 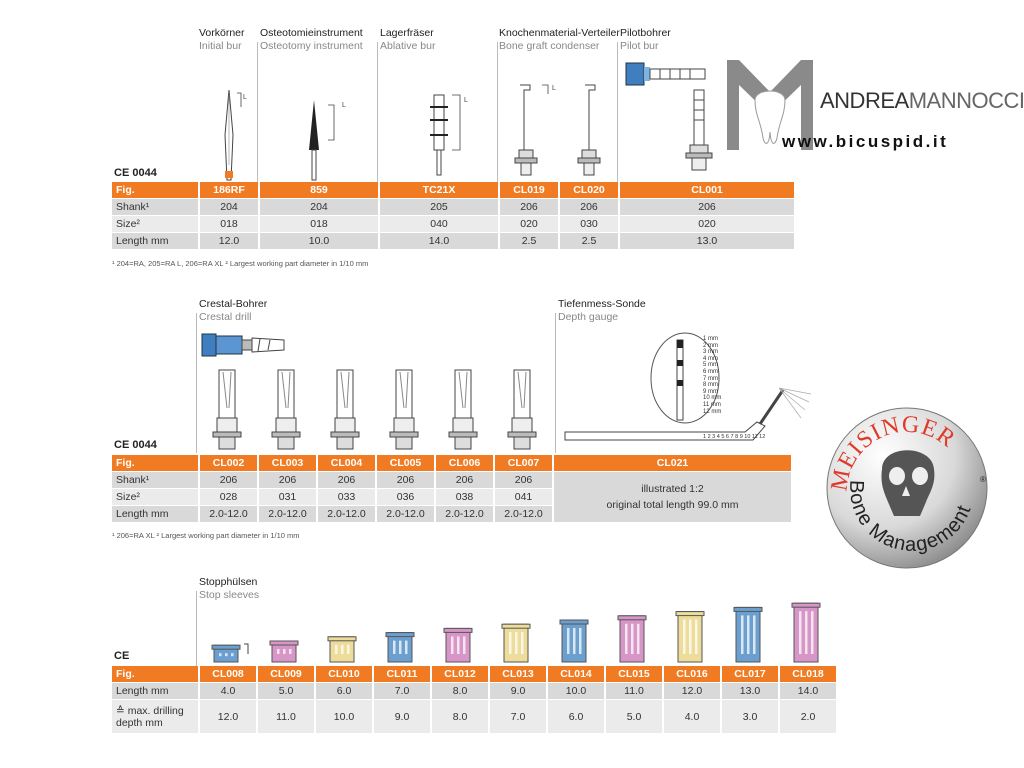 What do you see at coordinates (342, 649) in the screenshot?
I see `stop-sleeve-cl010` at bounding box center [342, 649].